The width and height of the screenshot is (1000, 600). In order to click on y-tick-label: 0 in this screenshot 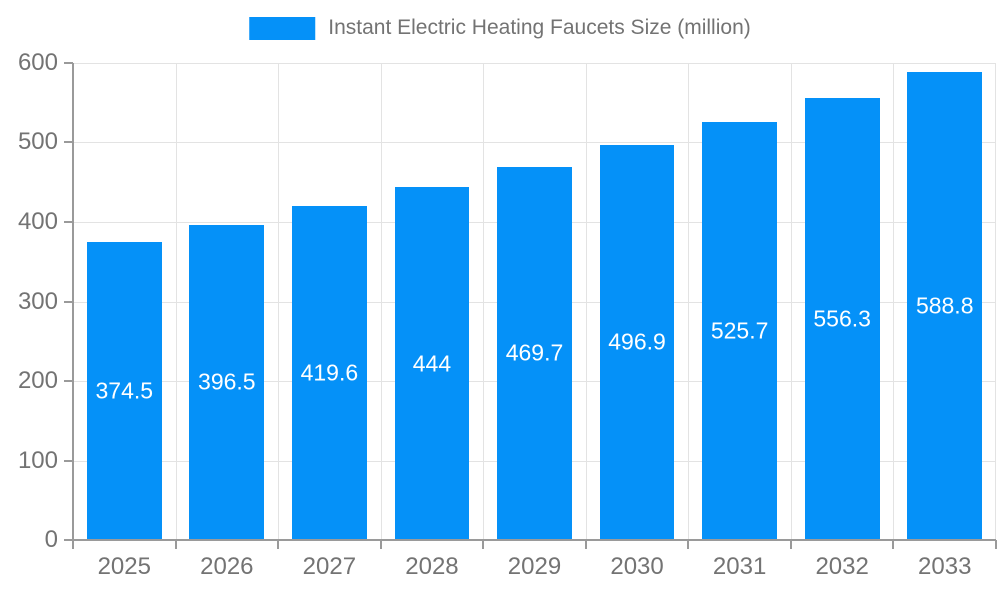, I will do `click(51, 539)`.